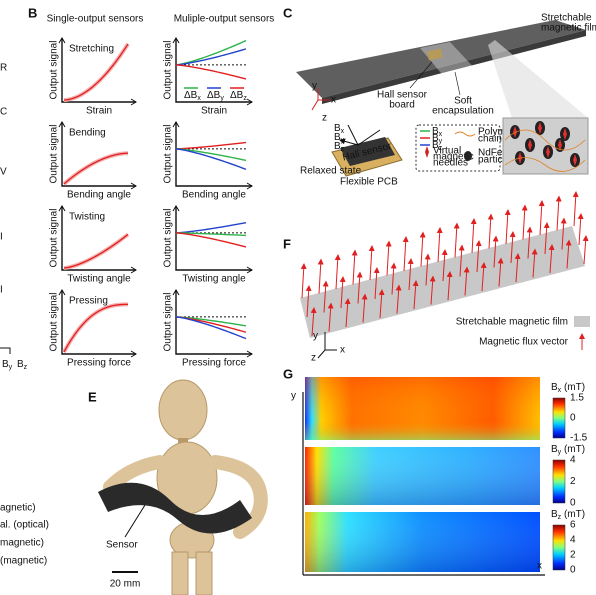 The width and height of the screenshot is (596, 595). I want to click on pcb-label: Flexible PCB, so click(369, 182).